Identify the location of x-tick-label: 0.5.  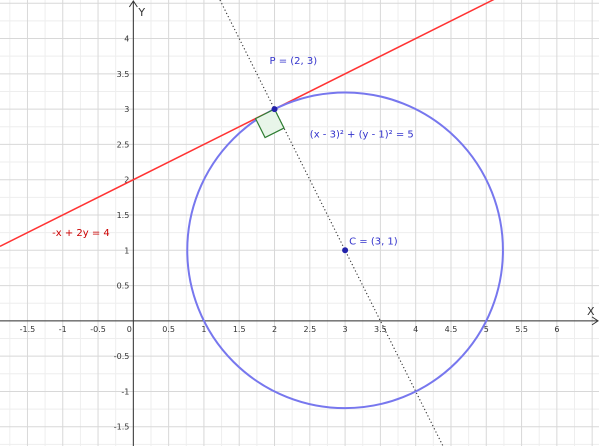
(168, 329).